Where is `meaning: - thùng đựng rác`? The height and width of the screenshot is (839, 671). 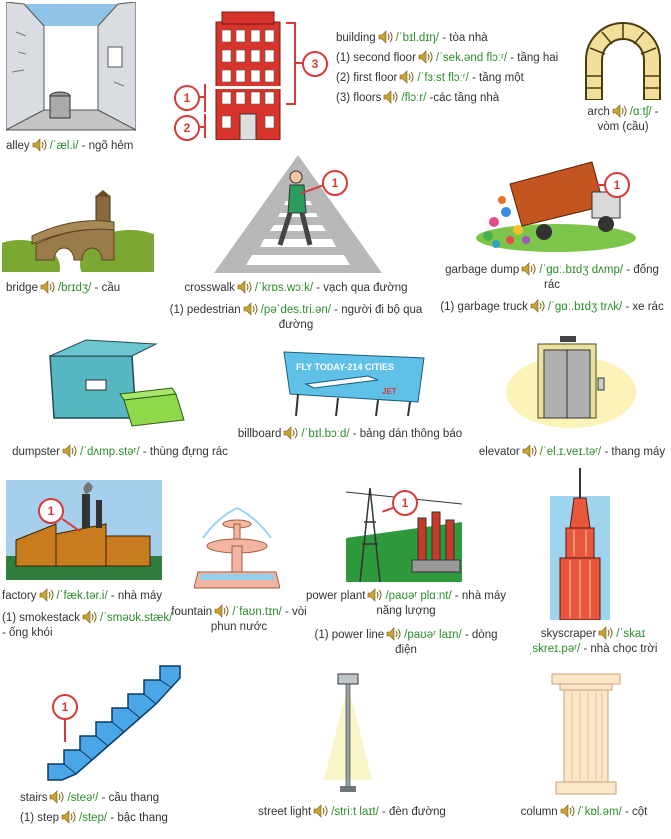
meaning: - thùng đựng rác is located at coordinates (185, 452).